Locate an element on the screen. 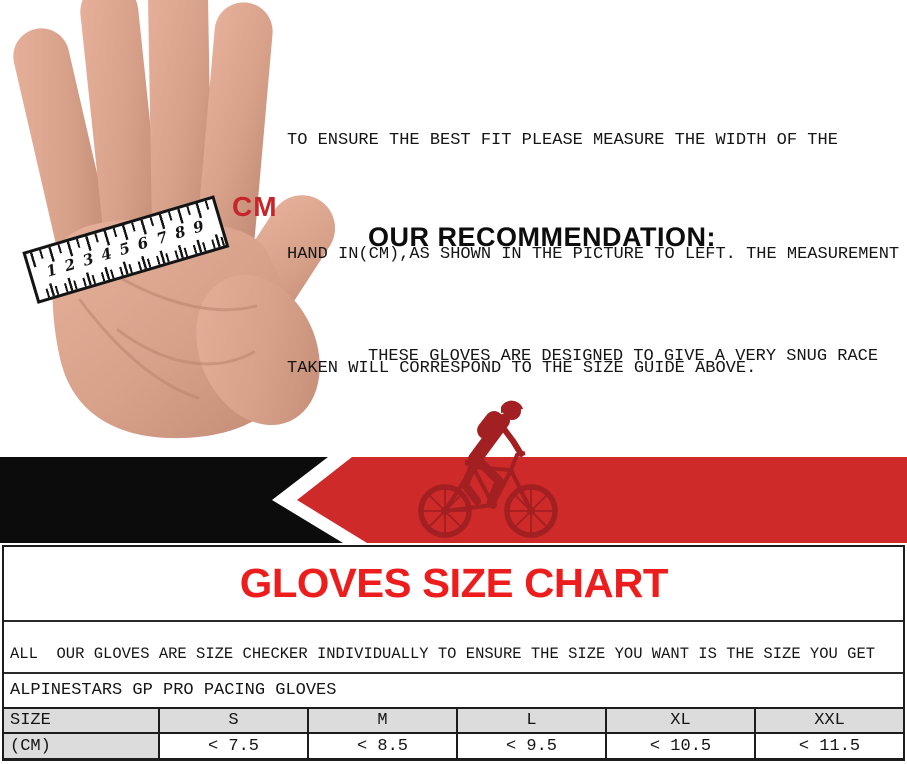 This screenshot has width=907, height=764. ruler-number: 6 is located at coordinates (143, 243).